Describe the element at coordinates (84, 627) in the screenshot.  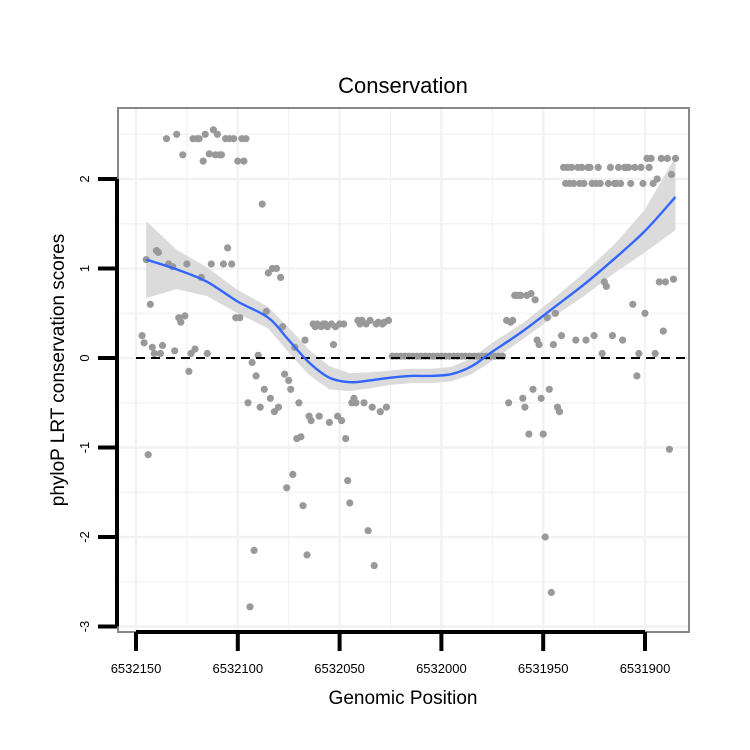
I see `y-tick-label: -3` at that location.